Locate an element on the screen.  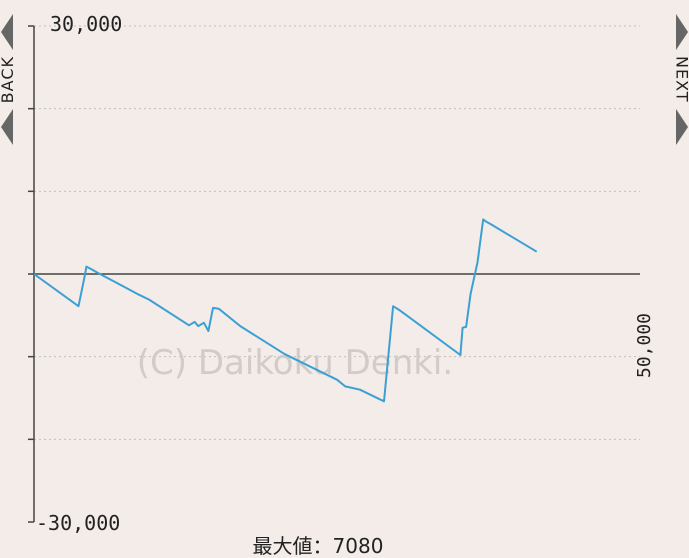
y-axis-ticks is located at coordinates (31, 274).